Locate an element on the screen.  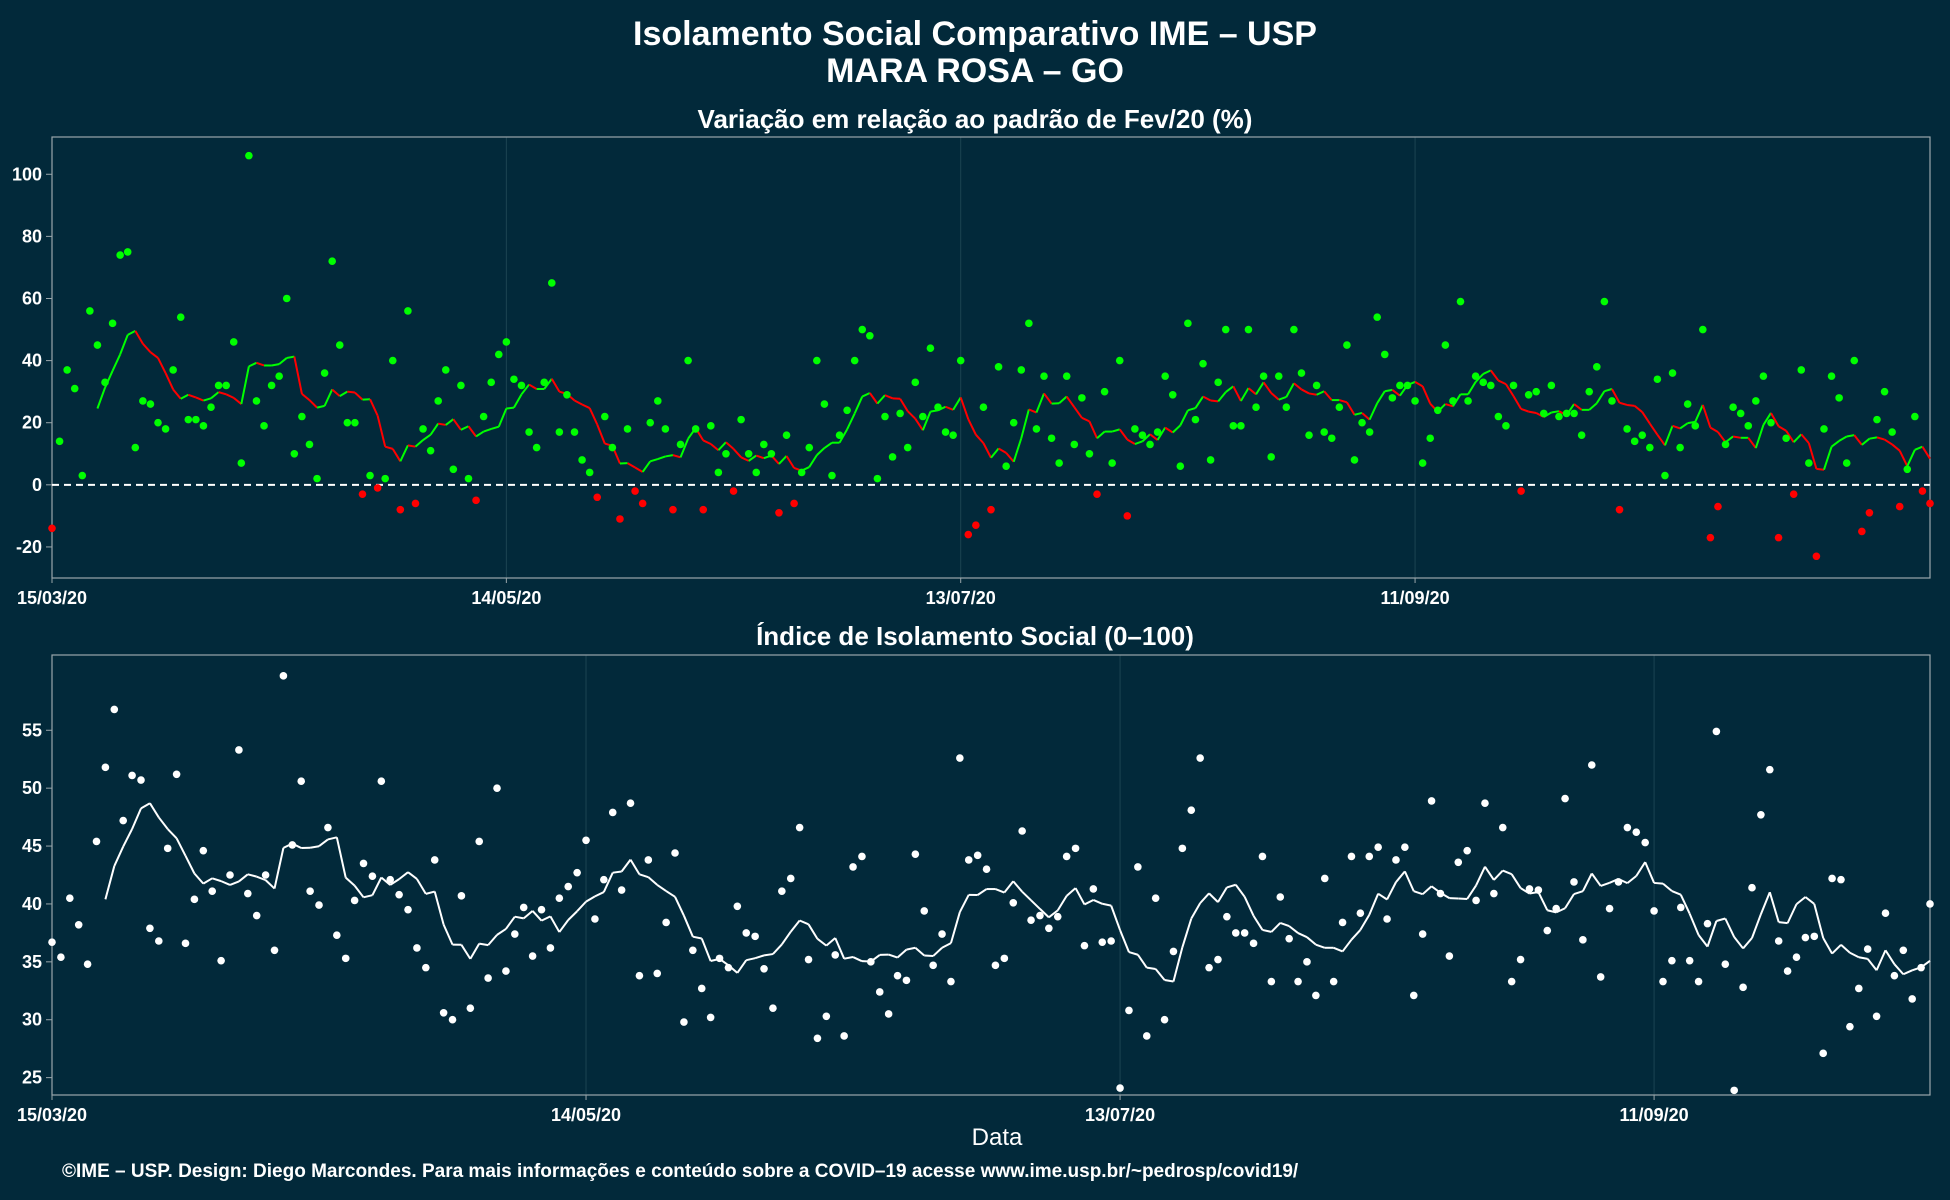
y-tick-label: 60 is located at coordinates (32, 298).